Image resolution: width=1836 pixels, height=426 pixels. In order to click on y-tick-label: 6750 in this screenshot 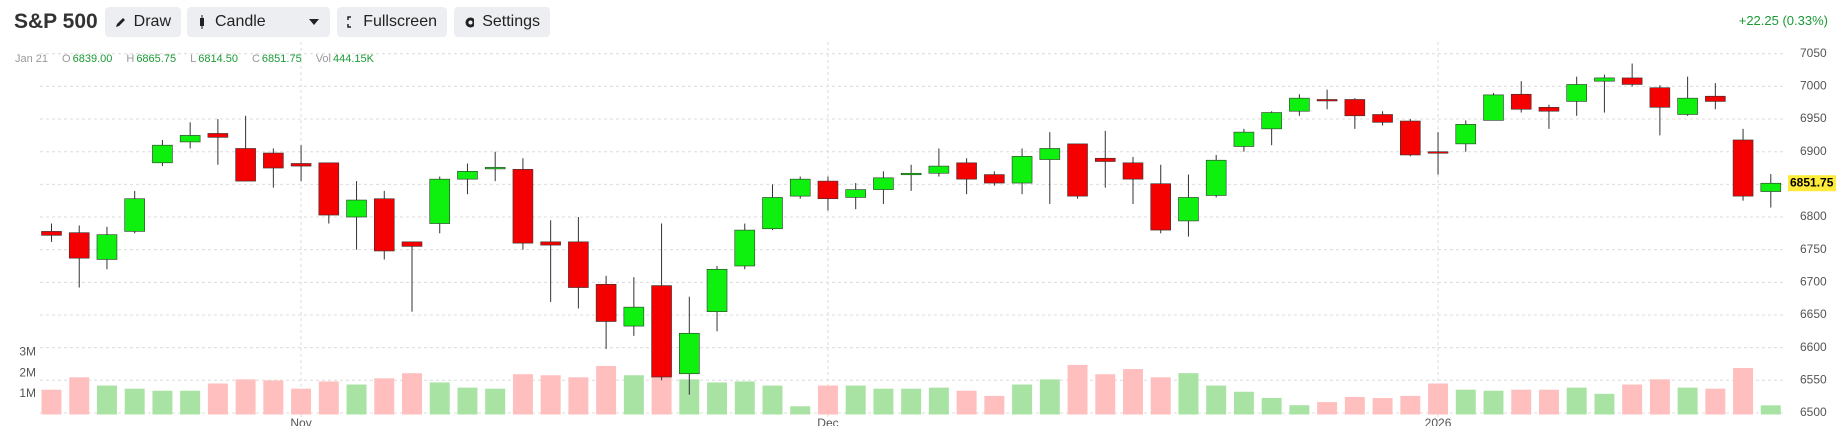, I will do `click(1813, 249)`.